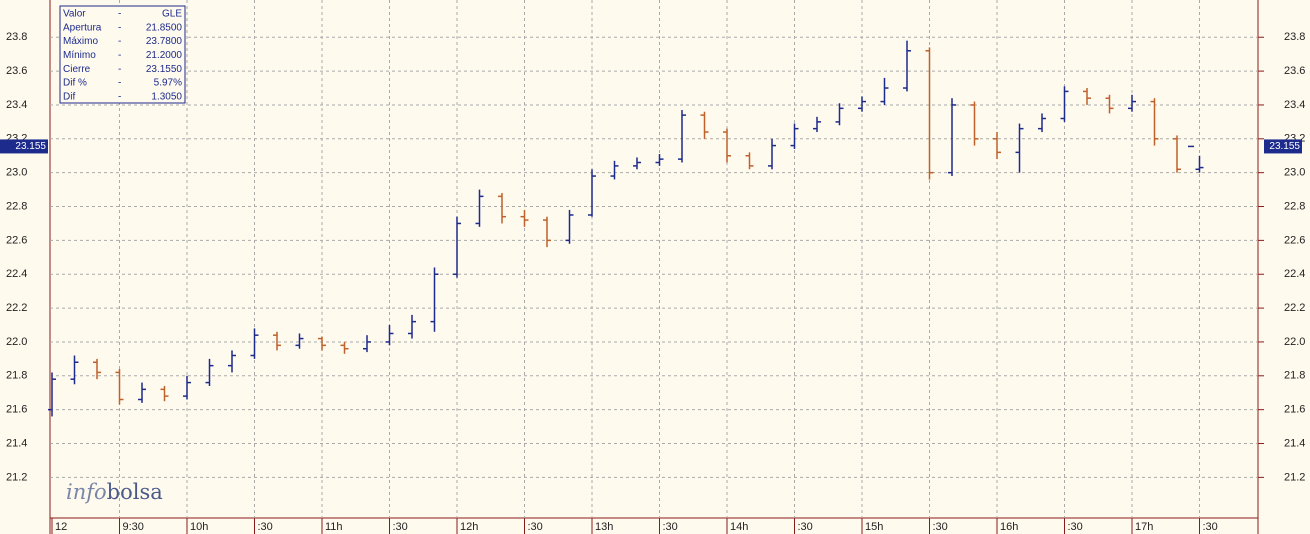  I want to click on x-tick-label: 17h, so click(1144, 527).